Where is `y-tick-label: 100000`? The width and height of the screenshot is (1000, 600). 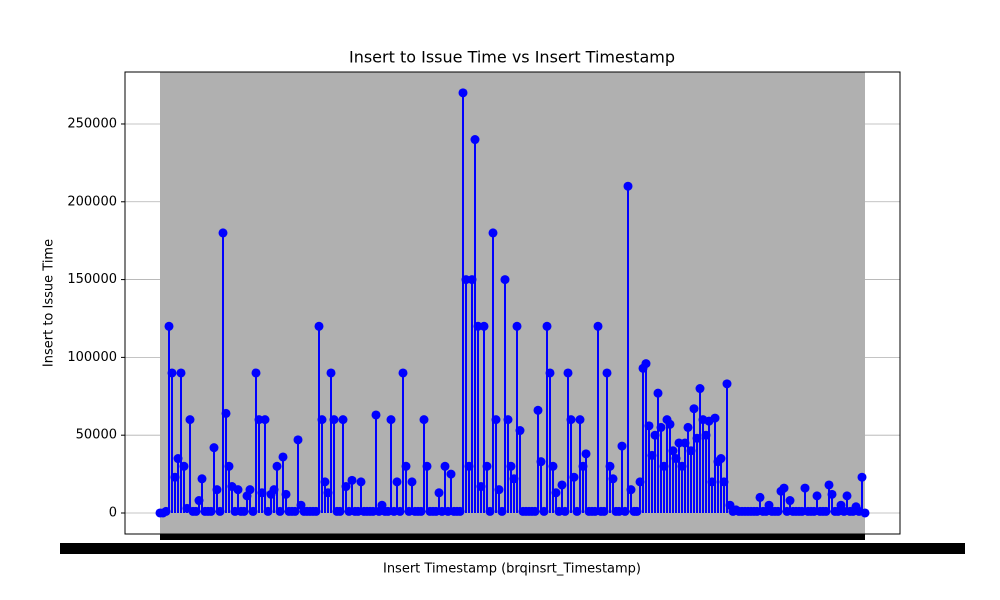 y-tick-label: 100000 is located at coordinates (92, 357).